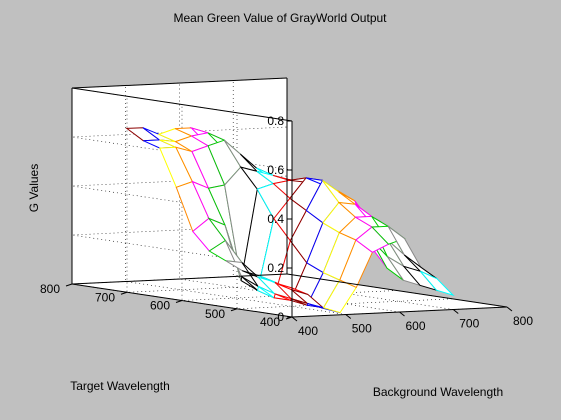 This screenshot has height=420, width=561. I want to click on z-tick-label: 0.6, so click(275, 170).